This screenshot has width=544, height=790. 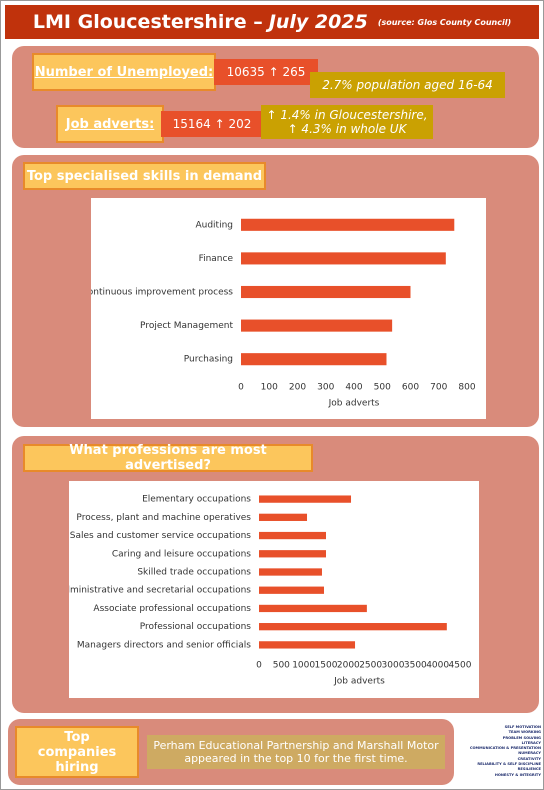 I want to click on x-tick-label: 4500, so click(x=460, y=666).